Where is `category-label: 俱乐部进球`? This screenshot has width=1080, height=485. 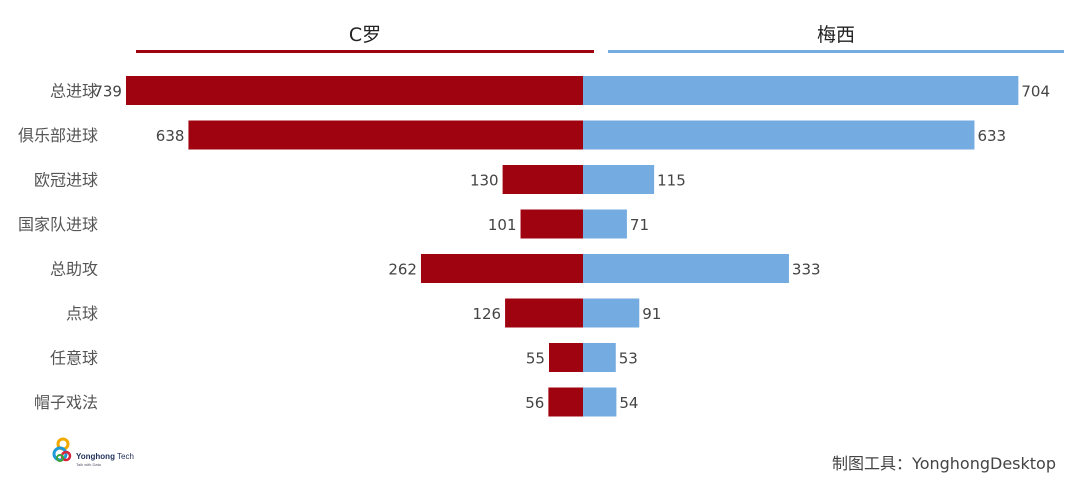
category-label: 俱乐部进球 is located at coordinates (58, 135).